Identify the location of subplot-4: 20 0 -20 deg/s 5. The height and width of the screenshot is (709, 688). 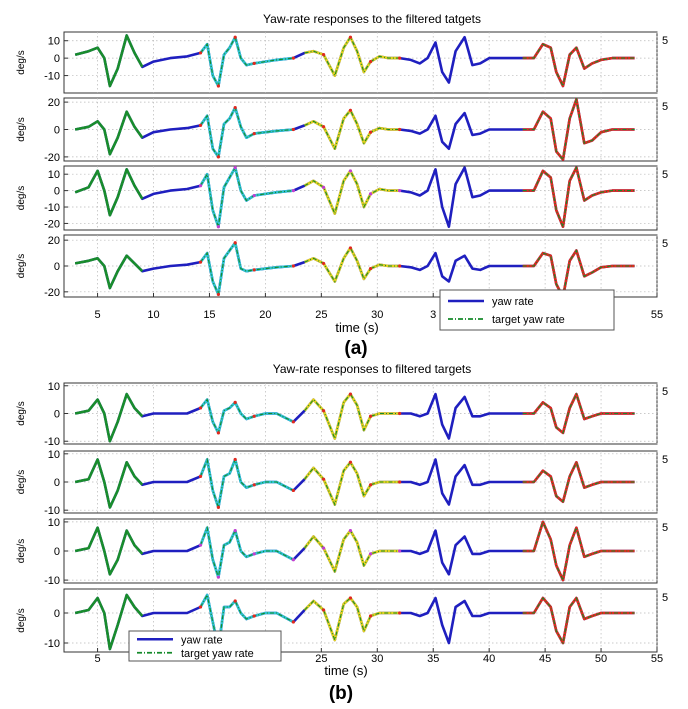
(342, 266).